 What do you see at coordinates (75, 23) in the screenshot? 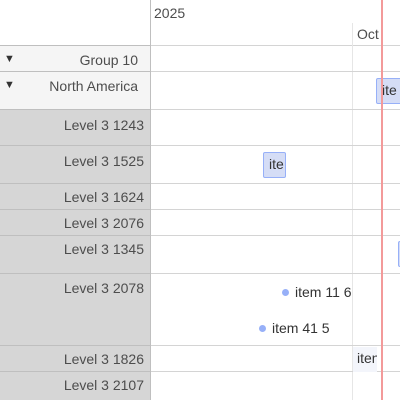
I see `label-panel-header` at bounding box center [75, 23].